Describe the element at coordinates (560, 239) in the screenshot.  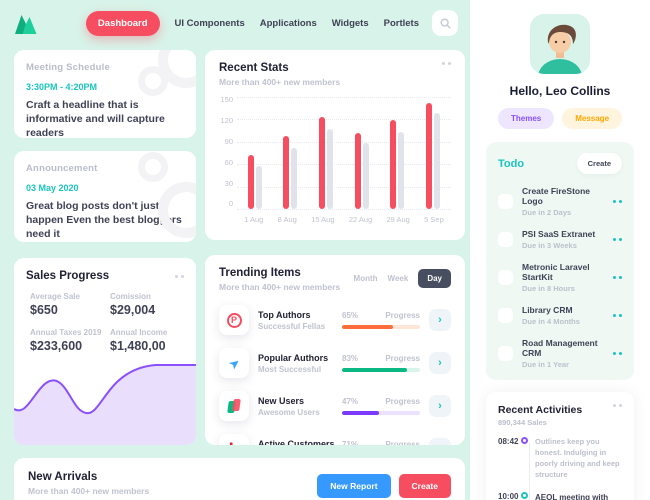
I see `todo-item: PSI SaaS Extranet Due in 3 Weeks` at that location.